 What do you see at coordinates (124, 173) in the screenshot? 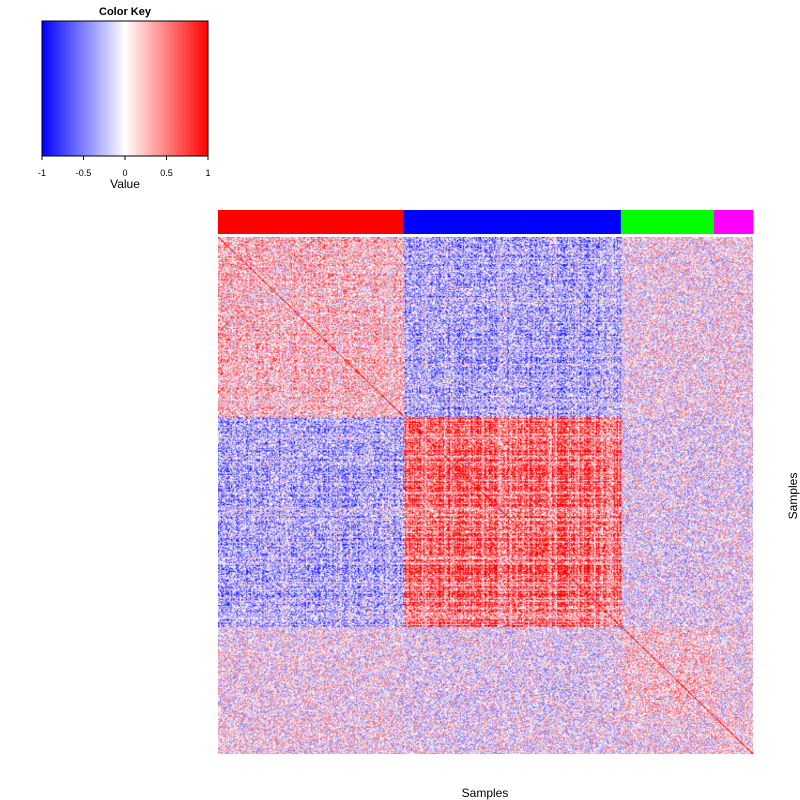
I see `color-key-tick-label: 0` at bounding box center [124, 173].